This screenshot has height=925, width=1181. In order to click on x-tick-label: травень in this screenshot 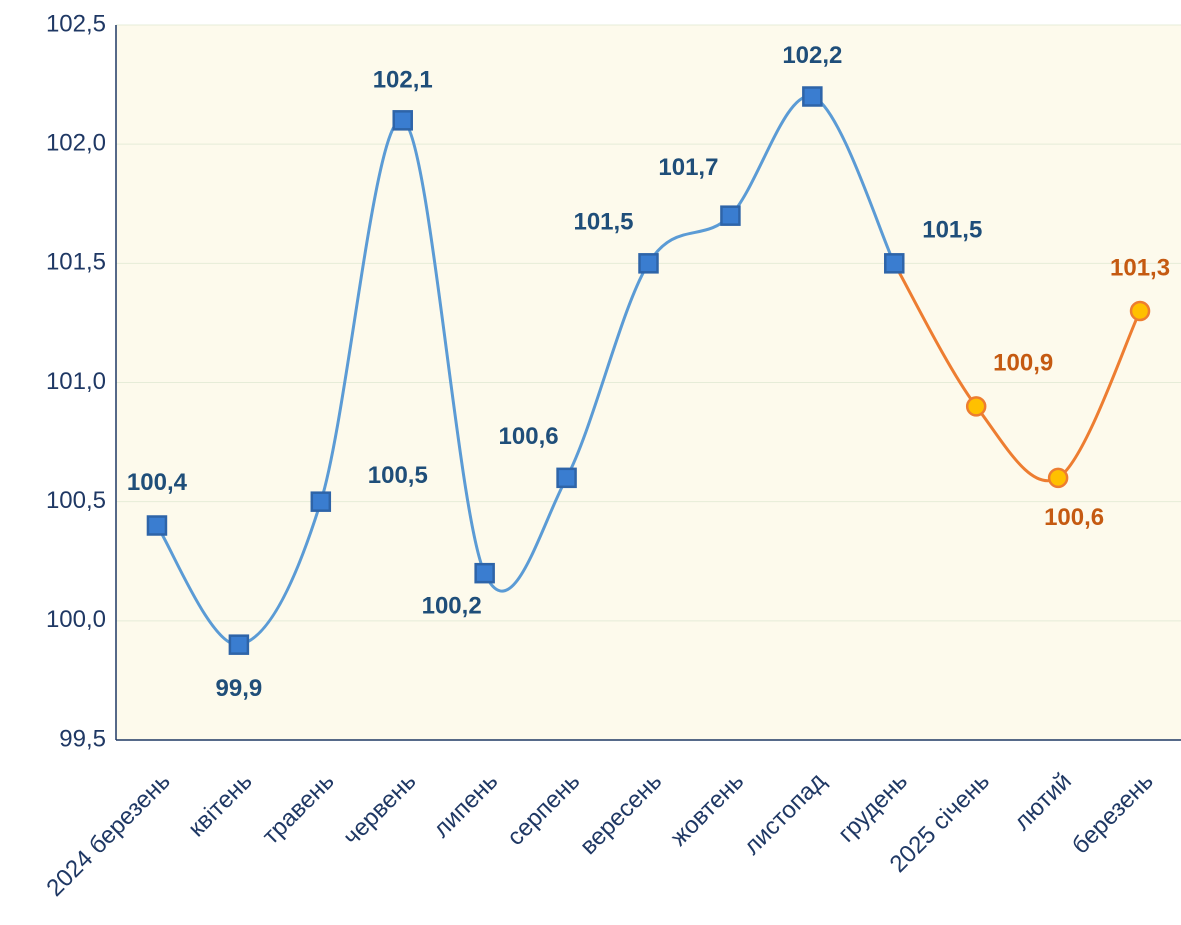, I will do `click(298, 809)`.